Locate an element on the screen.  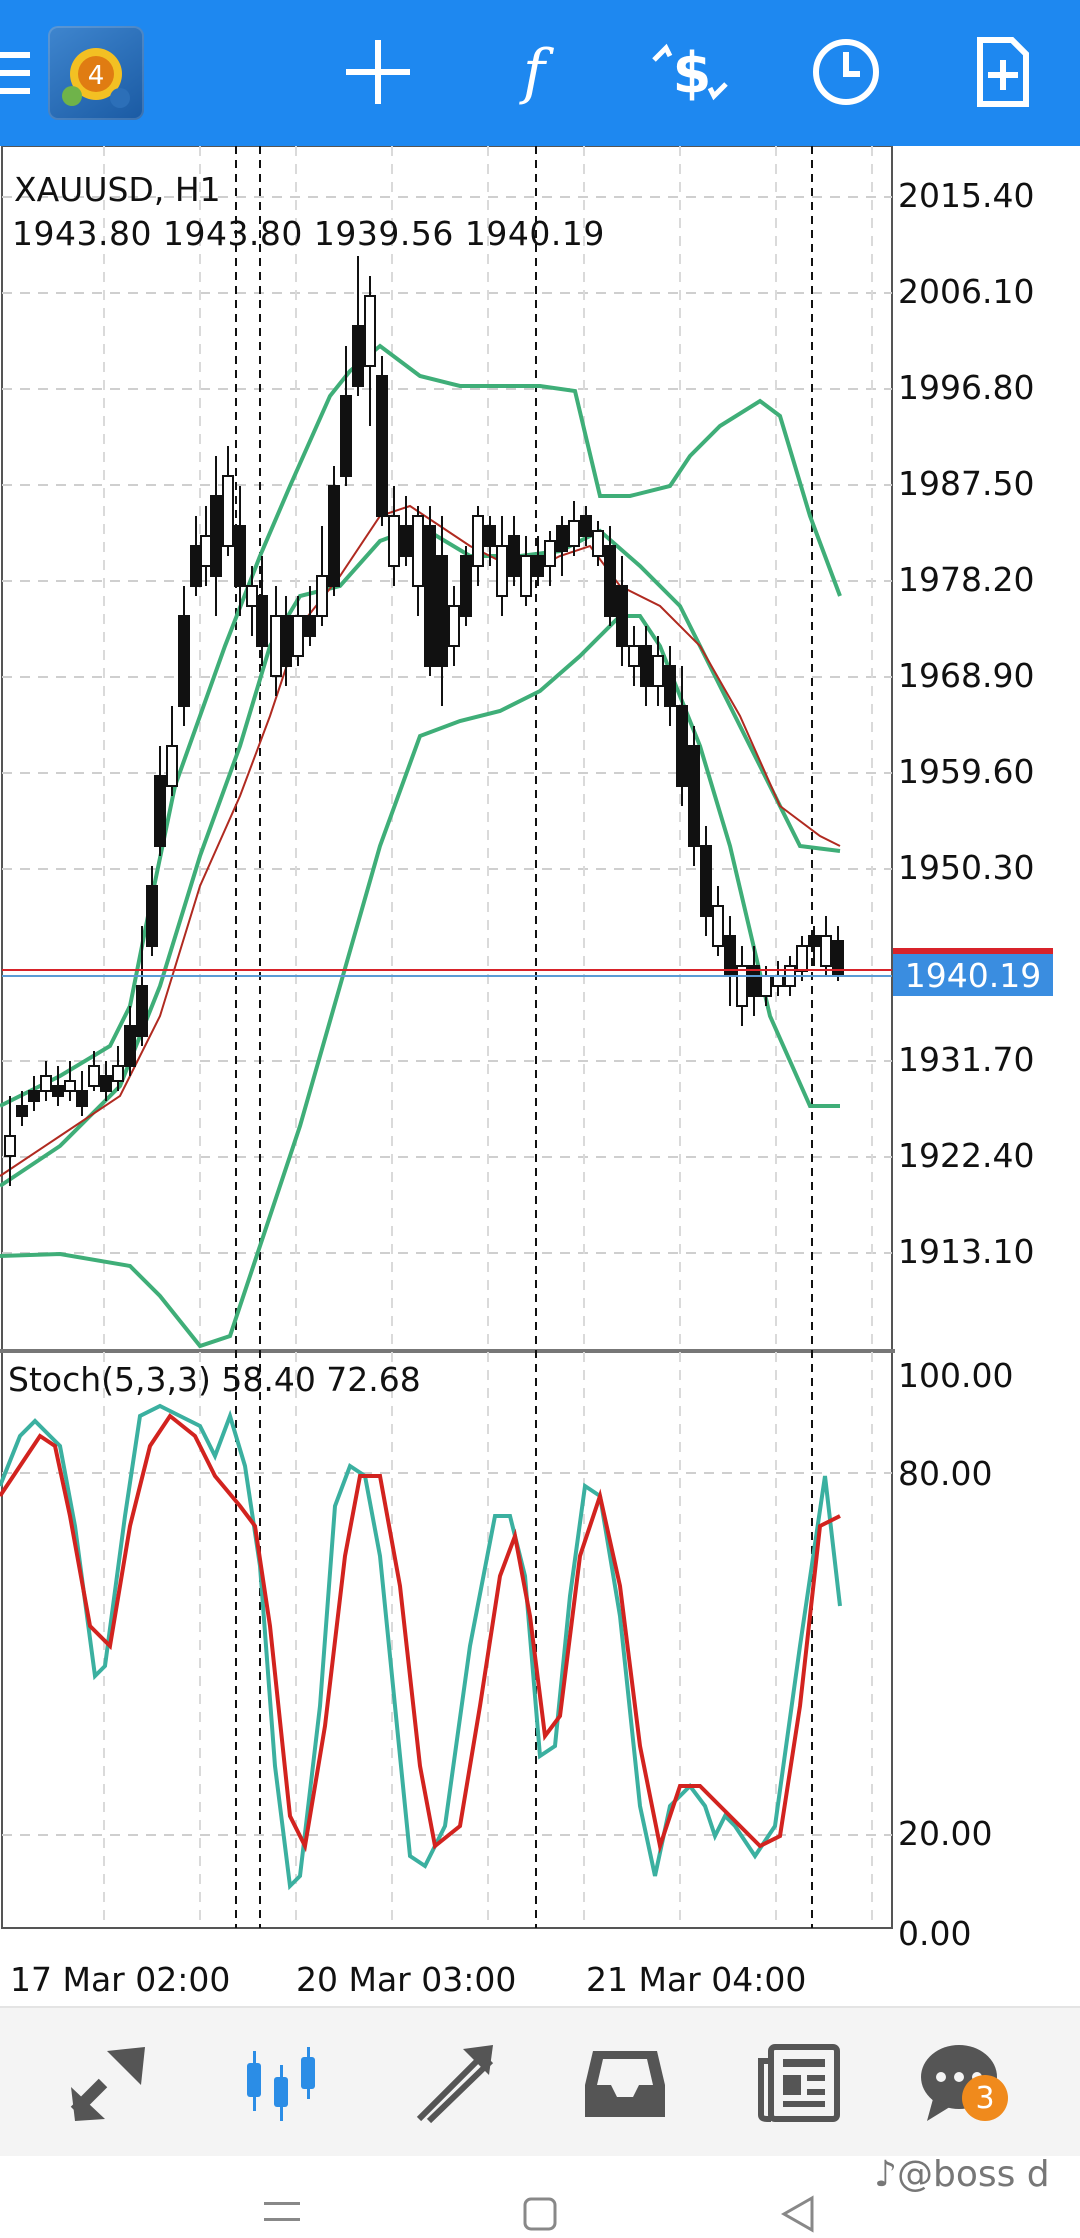
time-axis-label: 17 Mar 02:00 is located at coordinates (120, 1979).